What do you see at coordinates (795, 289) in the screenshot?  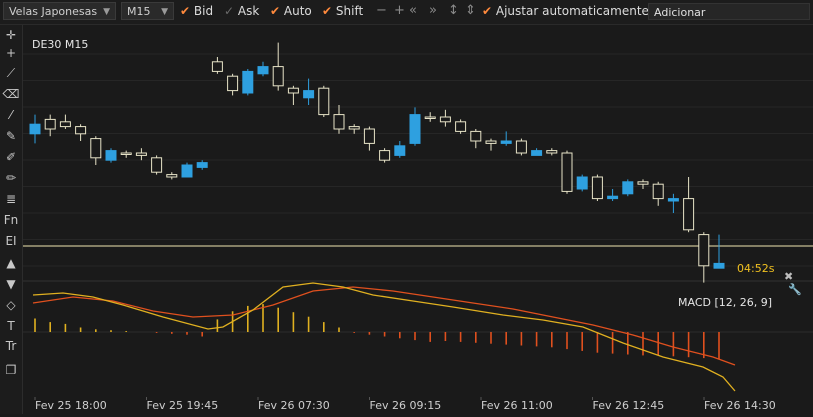 I see `wrench-icon: 🔧` at bounding box center [795, 289].